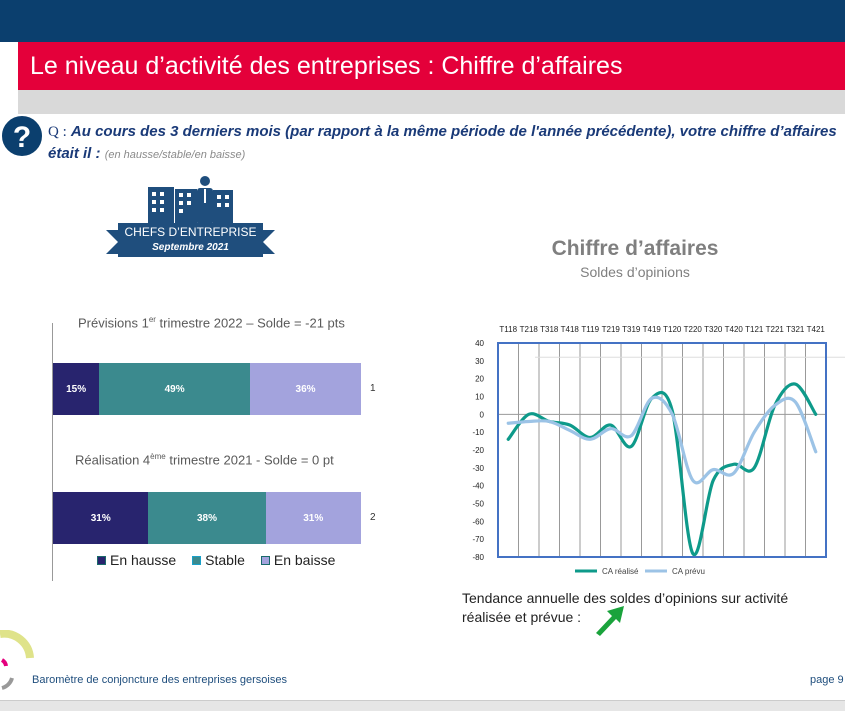  I want to click on x-tick-label: T418, so click(570, 329).